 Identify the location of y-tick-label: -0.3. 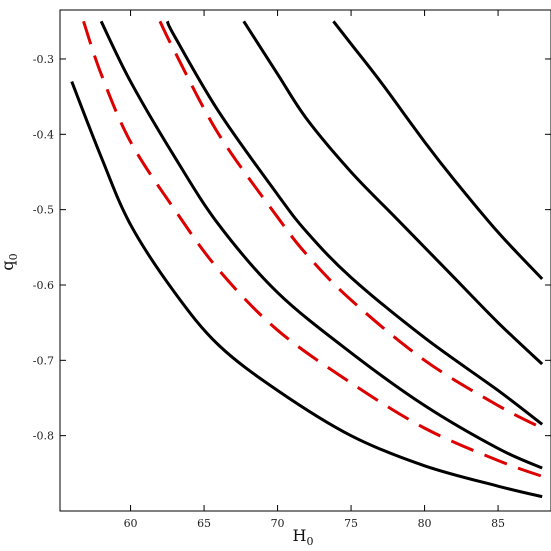
(43, 59).